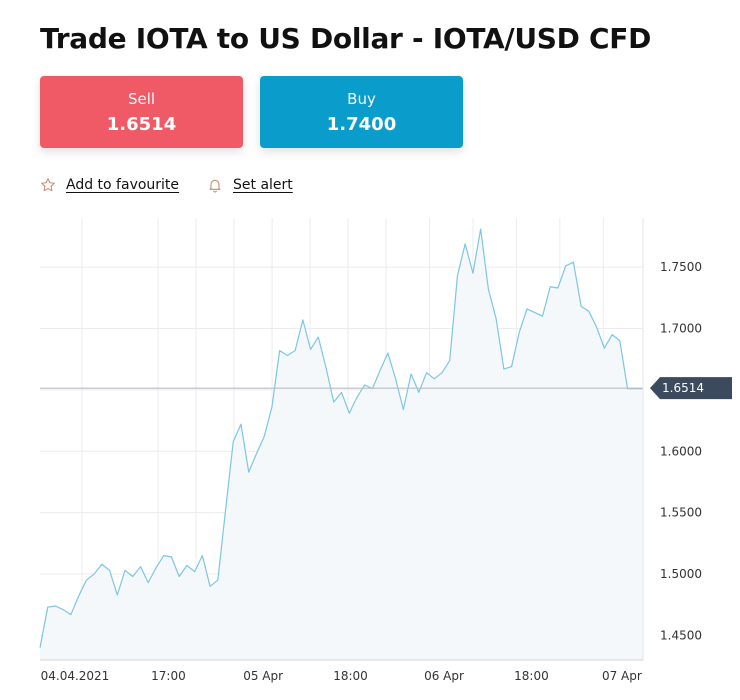  What do you see at coordinates (681, 451) in the screenshot?
I see `y-tick-label: 1.6000` at bounding box center [681, 451].